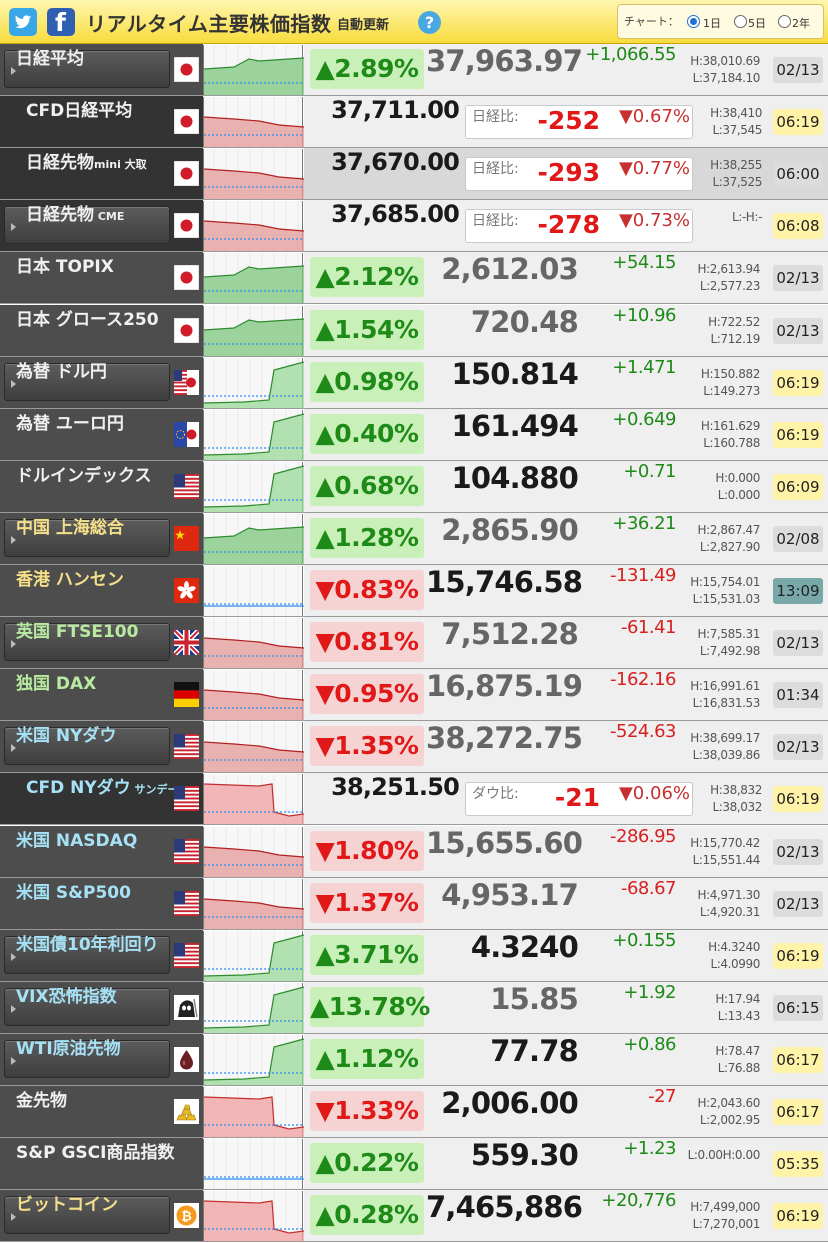 The height and width of the screenshot is (1243, 828). Describe the element at coordinates (102, 799) in the screenshot. I see `row-name: CFD NYダウ サンデー` at that location.